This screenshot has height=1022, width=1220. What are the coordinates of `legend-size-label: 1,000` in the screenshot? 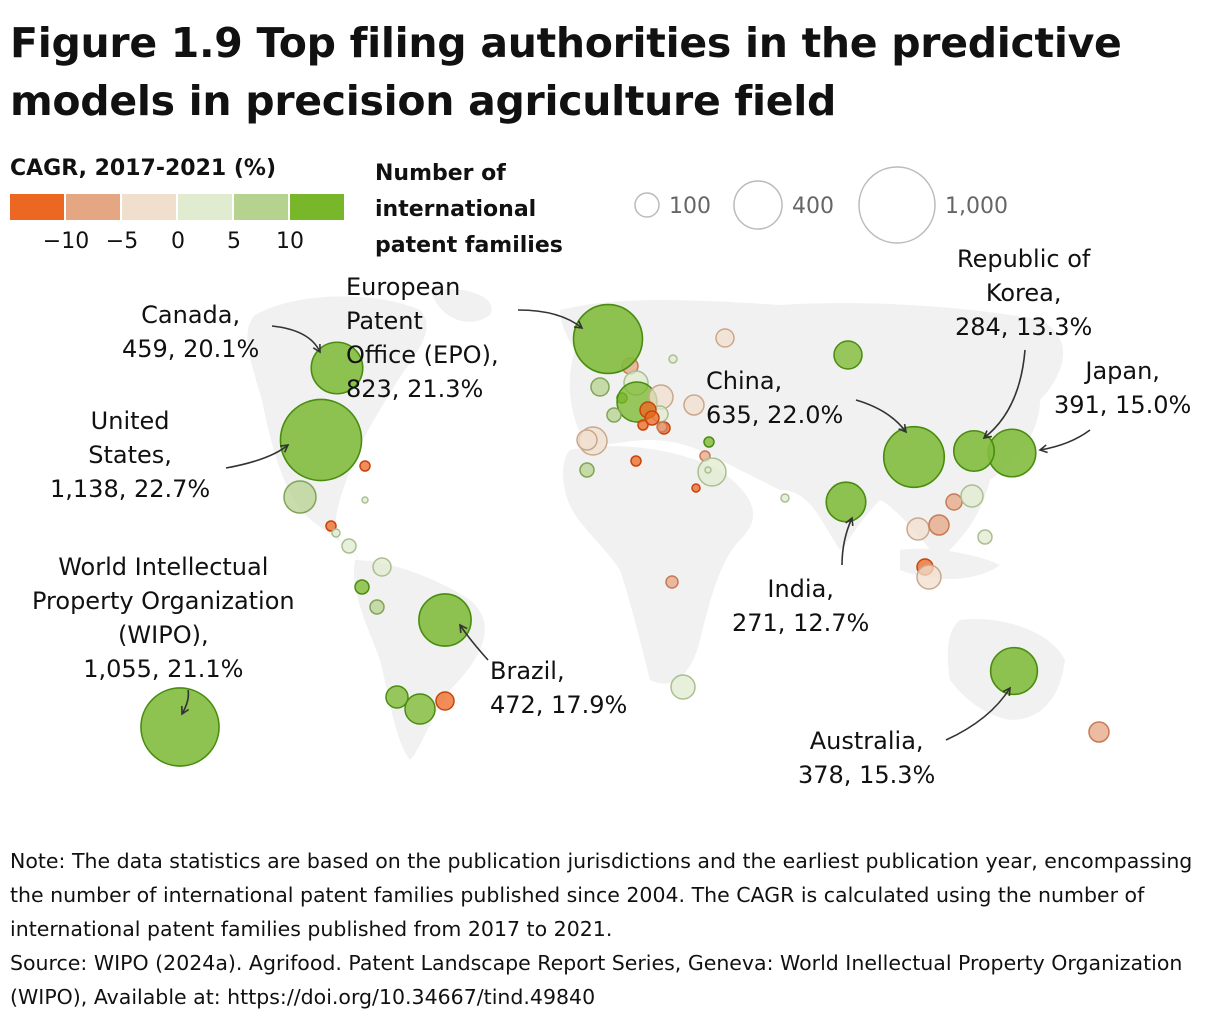 It's located at (976, 206).